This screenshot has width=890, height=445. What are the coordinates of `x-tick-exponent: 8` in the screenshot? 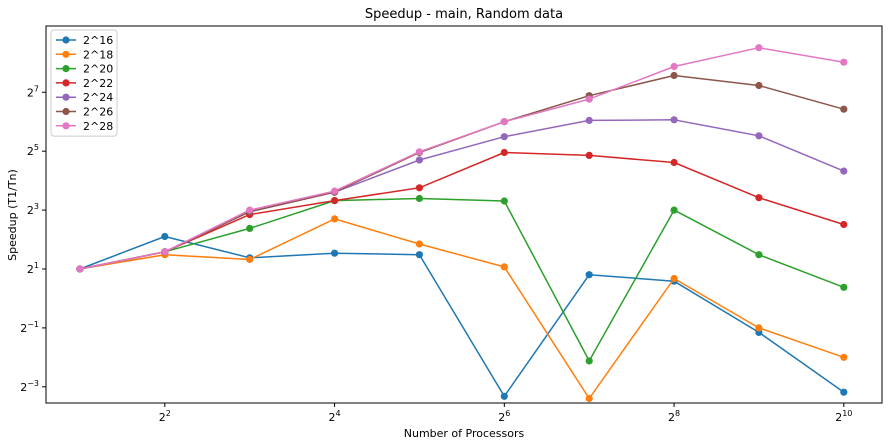 It's located at (677, 413).